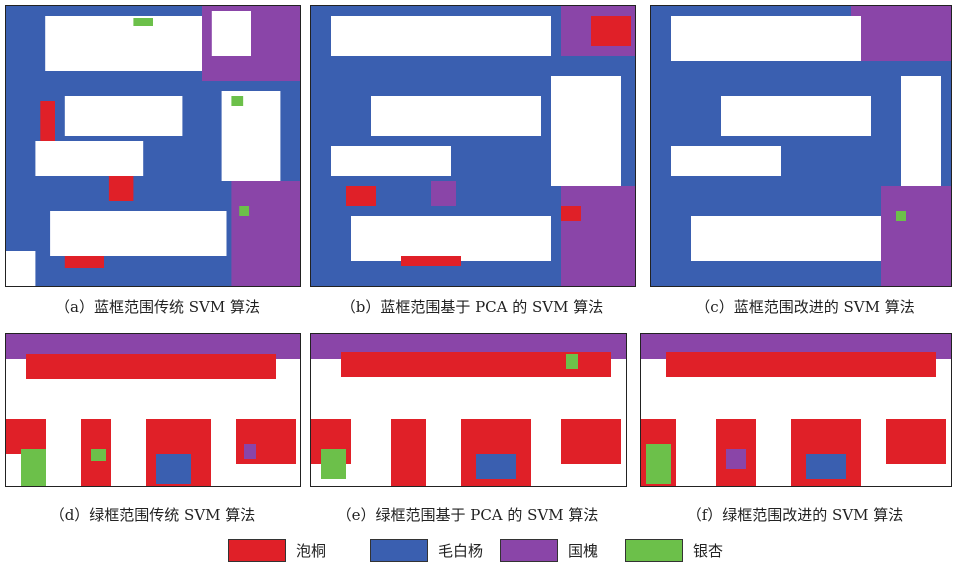  Describe the element at coordinates (157, 307) in the screenshot. I see `caption-a: （a）蓝框范围传统 SVM 算法` at that location.